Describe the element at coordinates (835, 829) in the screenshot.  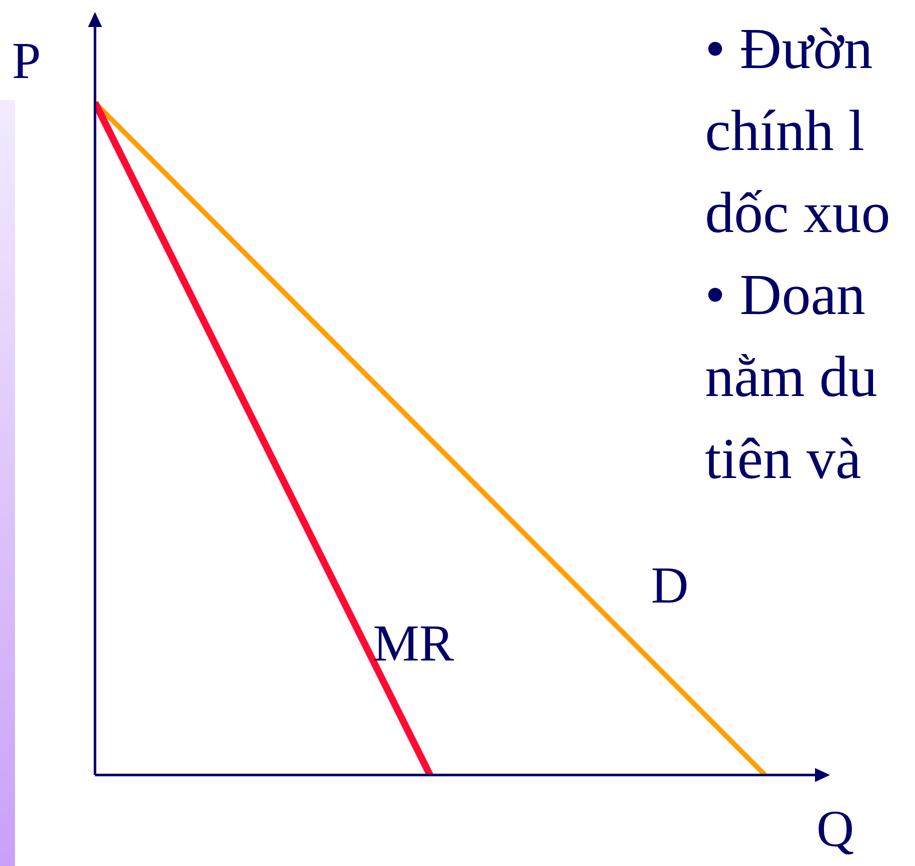
I see `x-axis-title: Q` at that location.